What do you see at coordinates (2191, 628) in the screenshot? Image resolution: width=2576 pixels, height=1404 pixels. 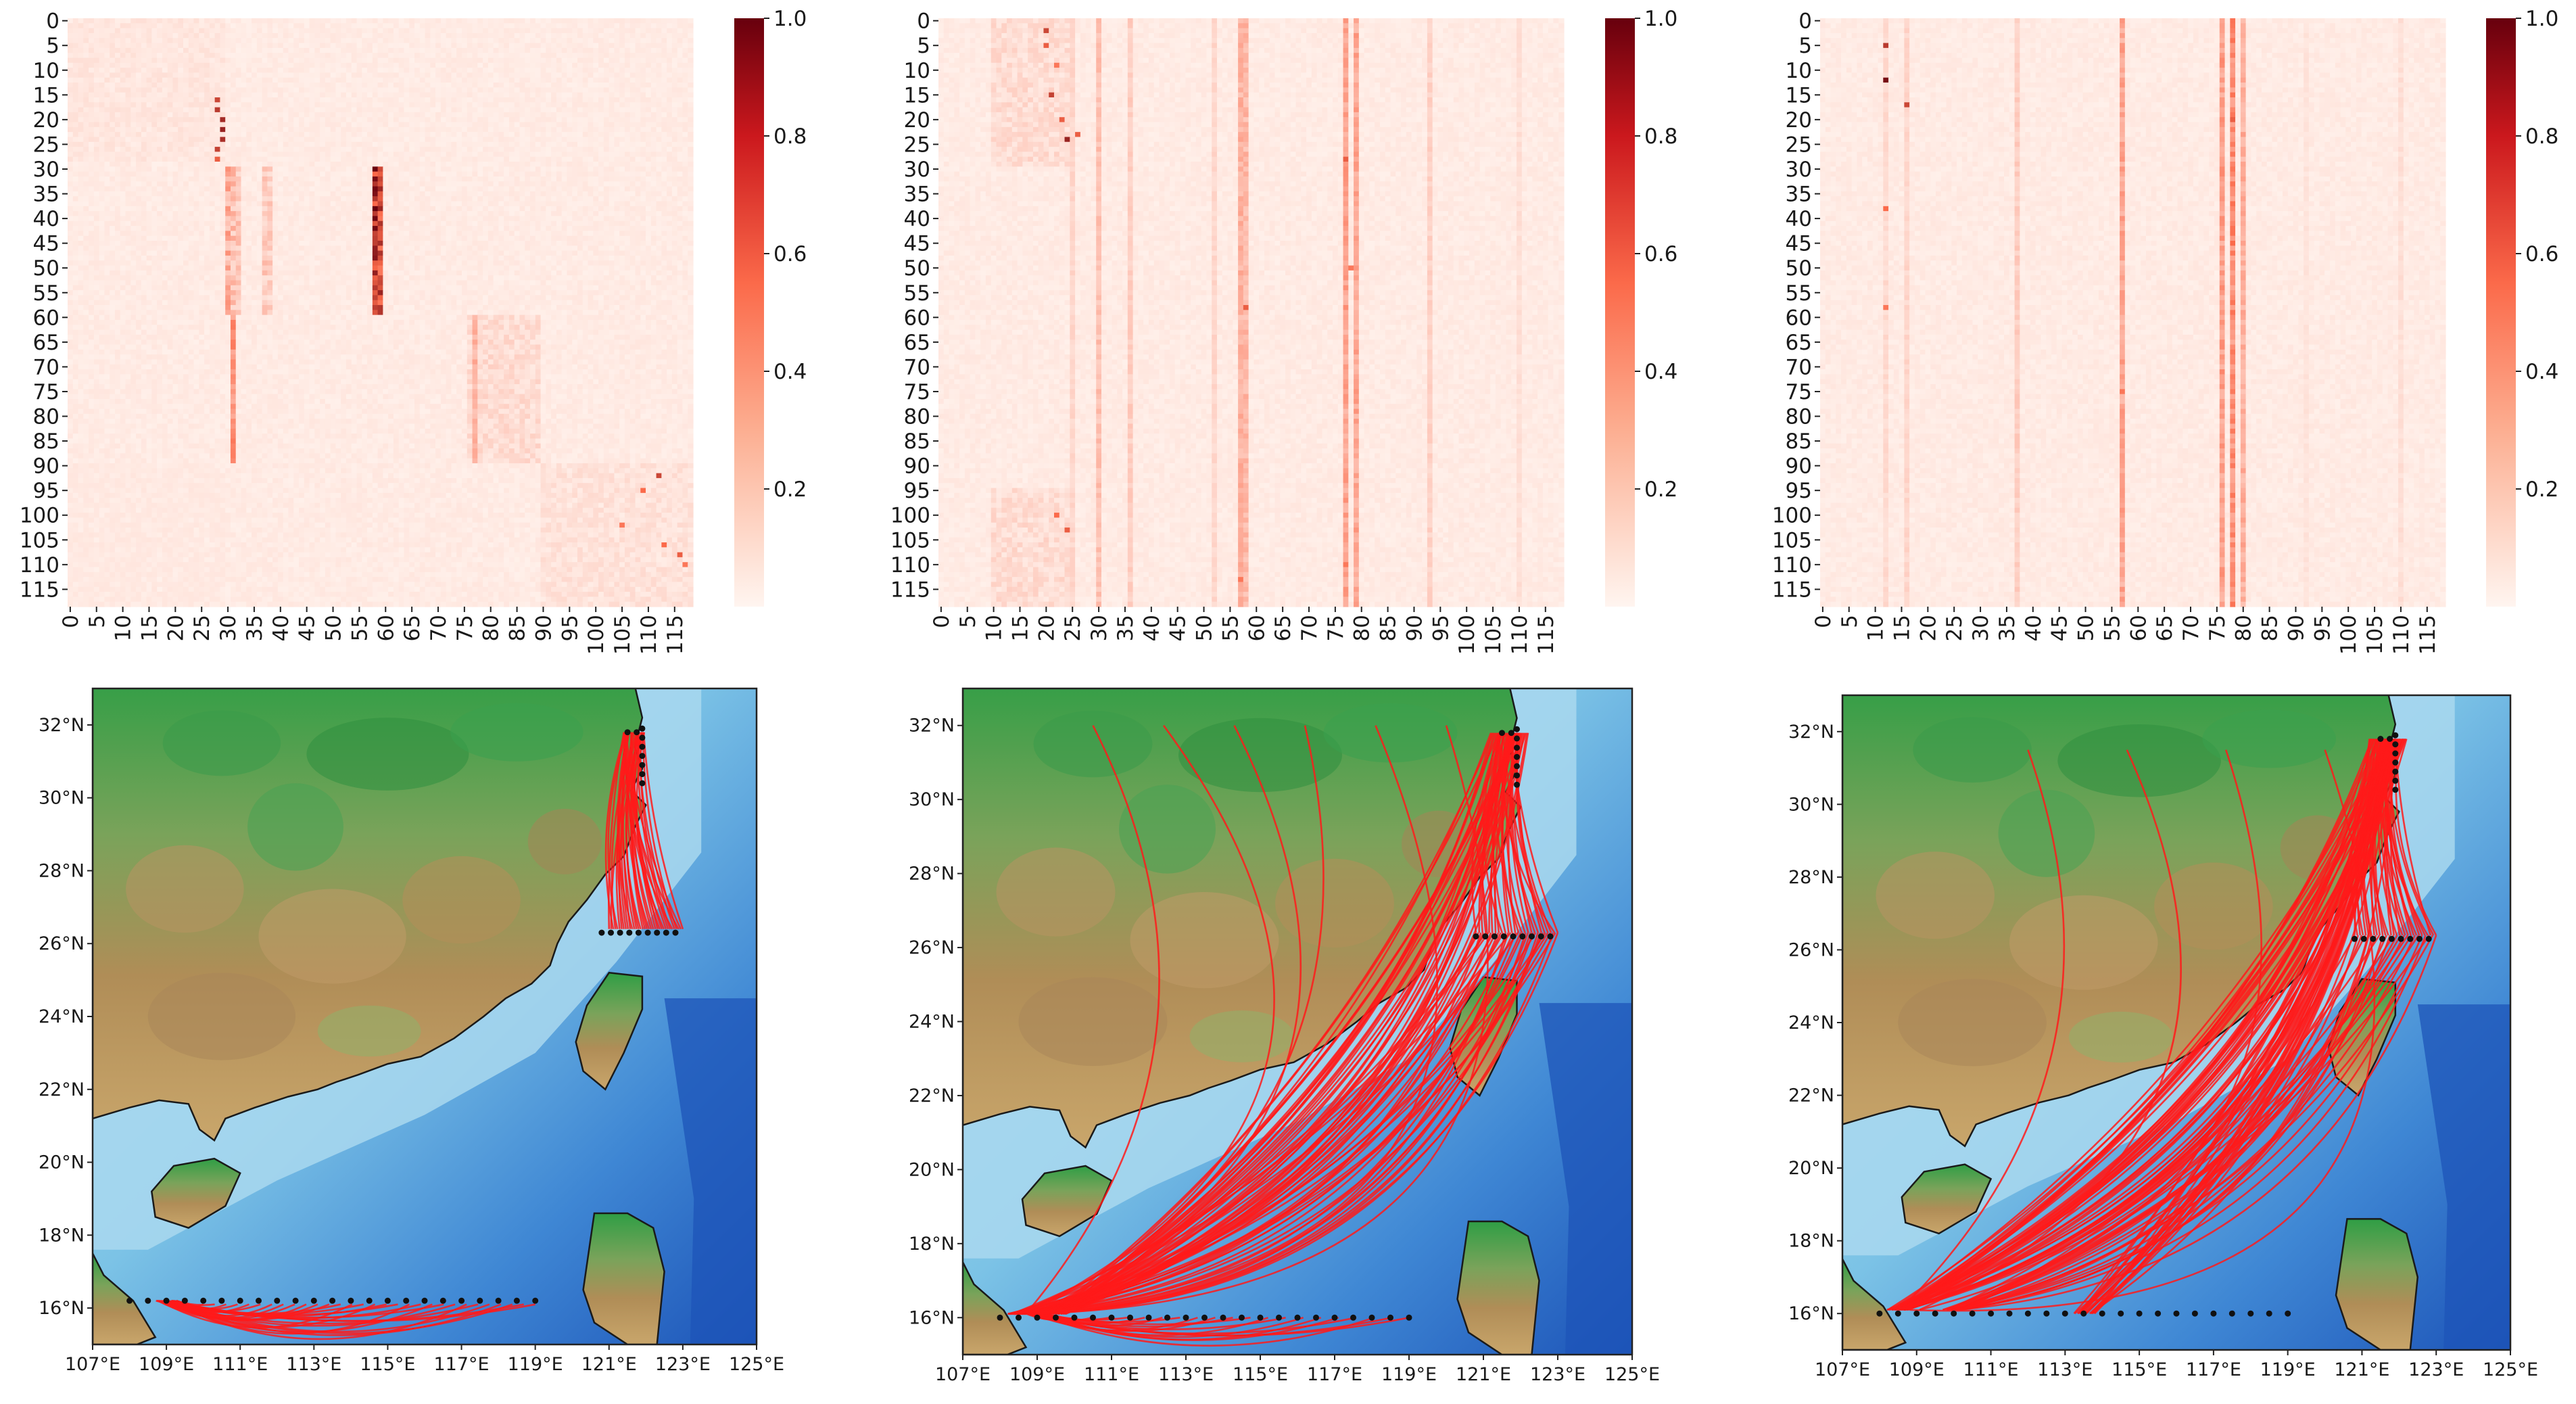 I see `x-tick-label: 70` at bounding box center [2191, 628].